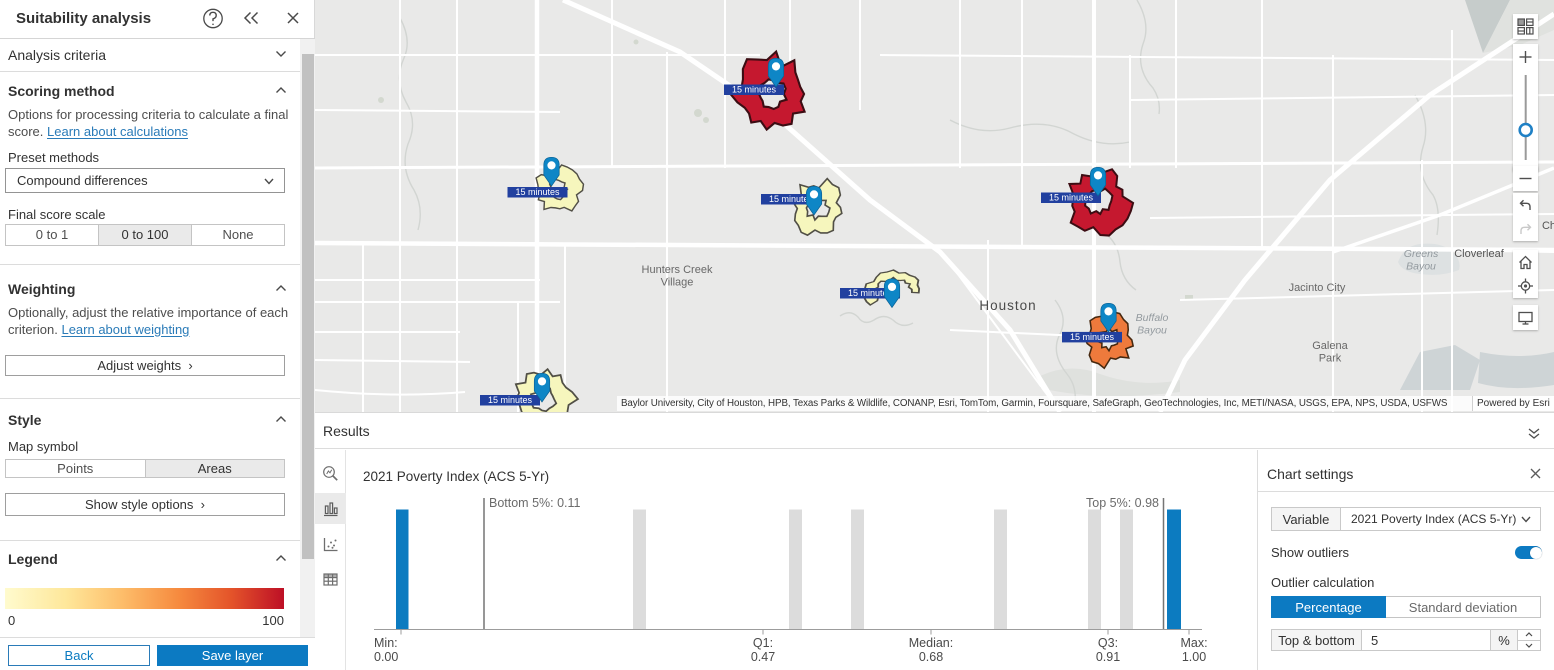  What do you see at coordinates (1194, 657) in the screenshot?
I see `svg-text: 1.00` at bounding box center [1194, 657].